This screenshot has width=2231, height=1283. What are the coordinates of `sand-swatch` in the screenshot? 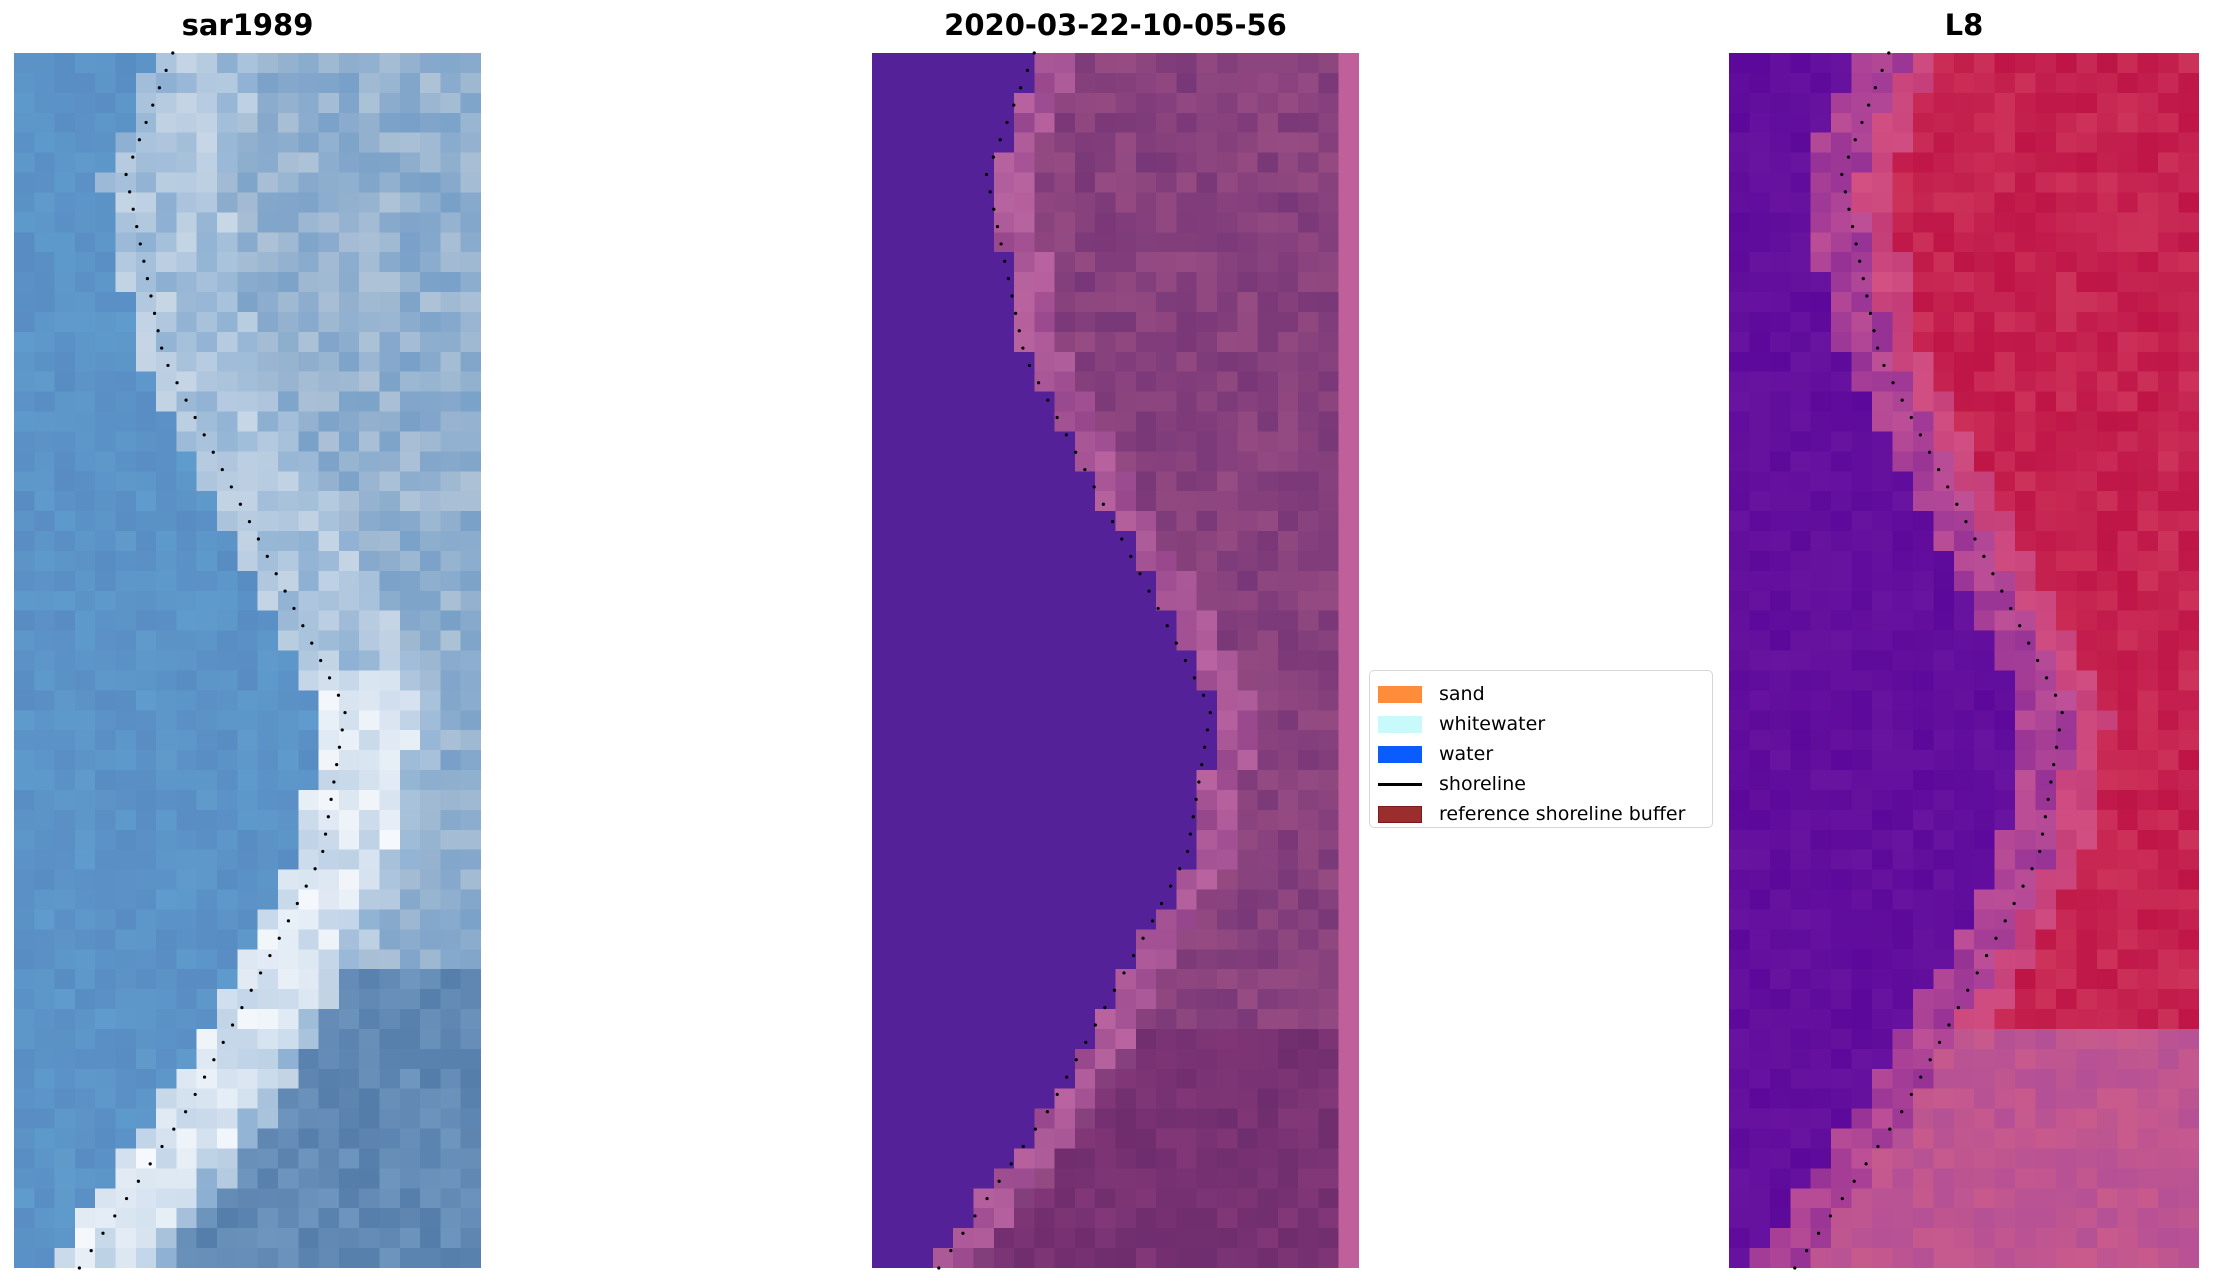 It's located at (1400, 694).